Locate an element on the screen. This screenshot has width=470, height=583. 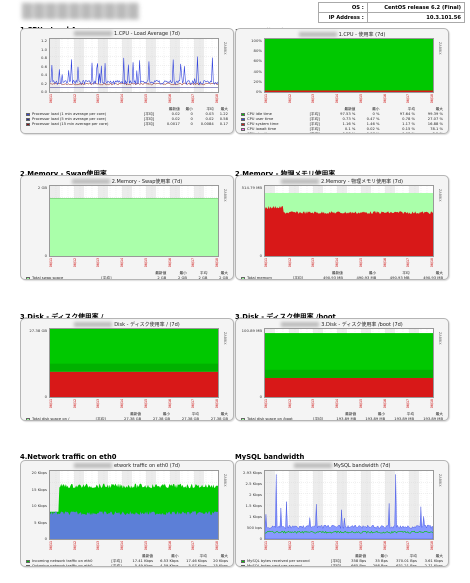
y-tick-label: 1.0 is located at coordinates (44, 49).